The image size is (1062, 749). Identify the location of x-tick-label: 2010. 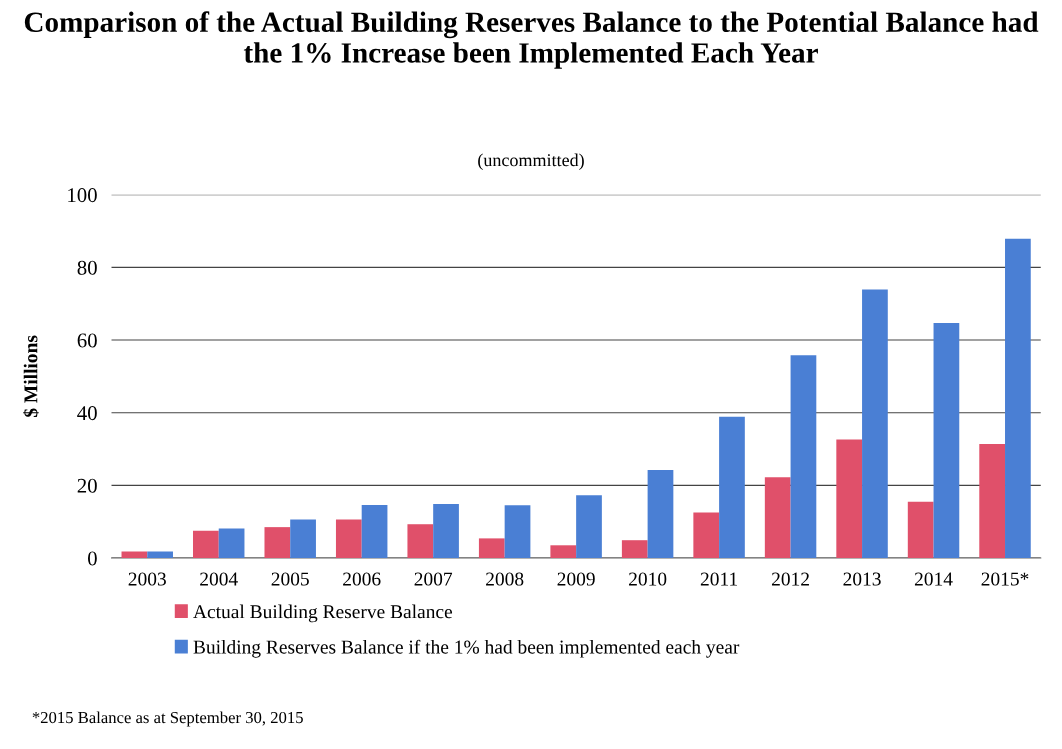
(648, 579).